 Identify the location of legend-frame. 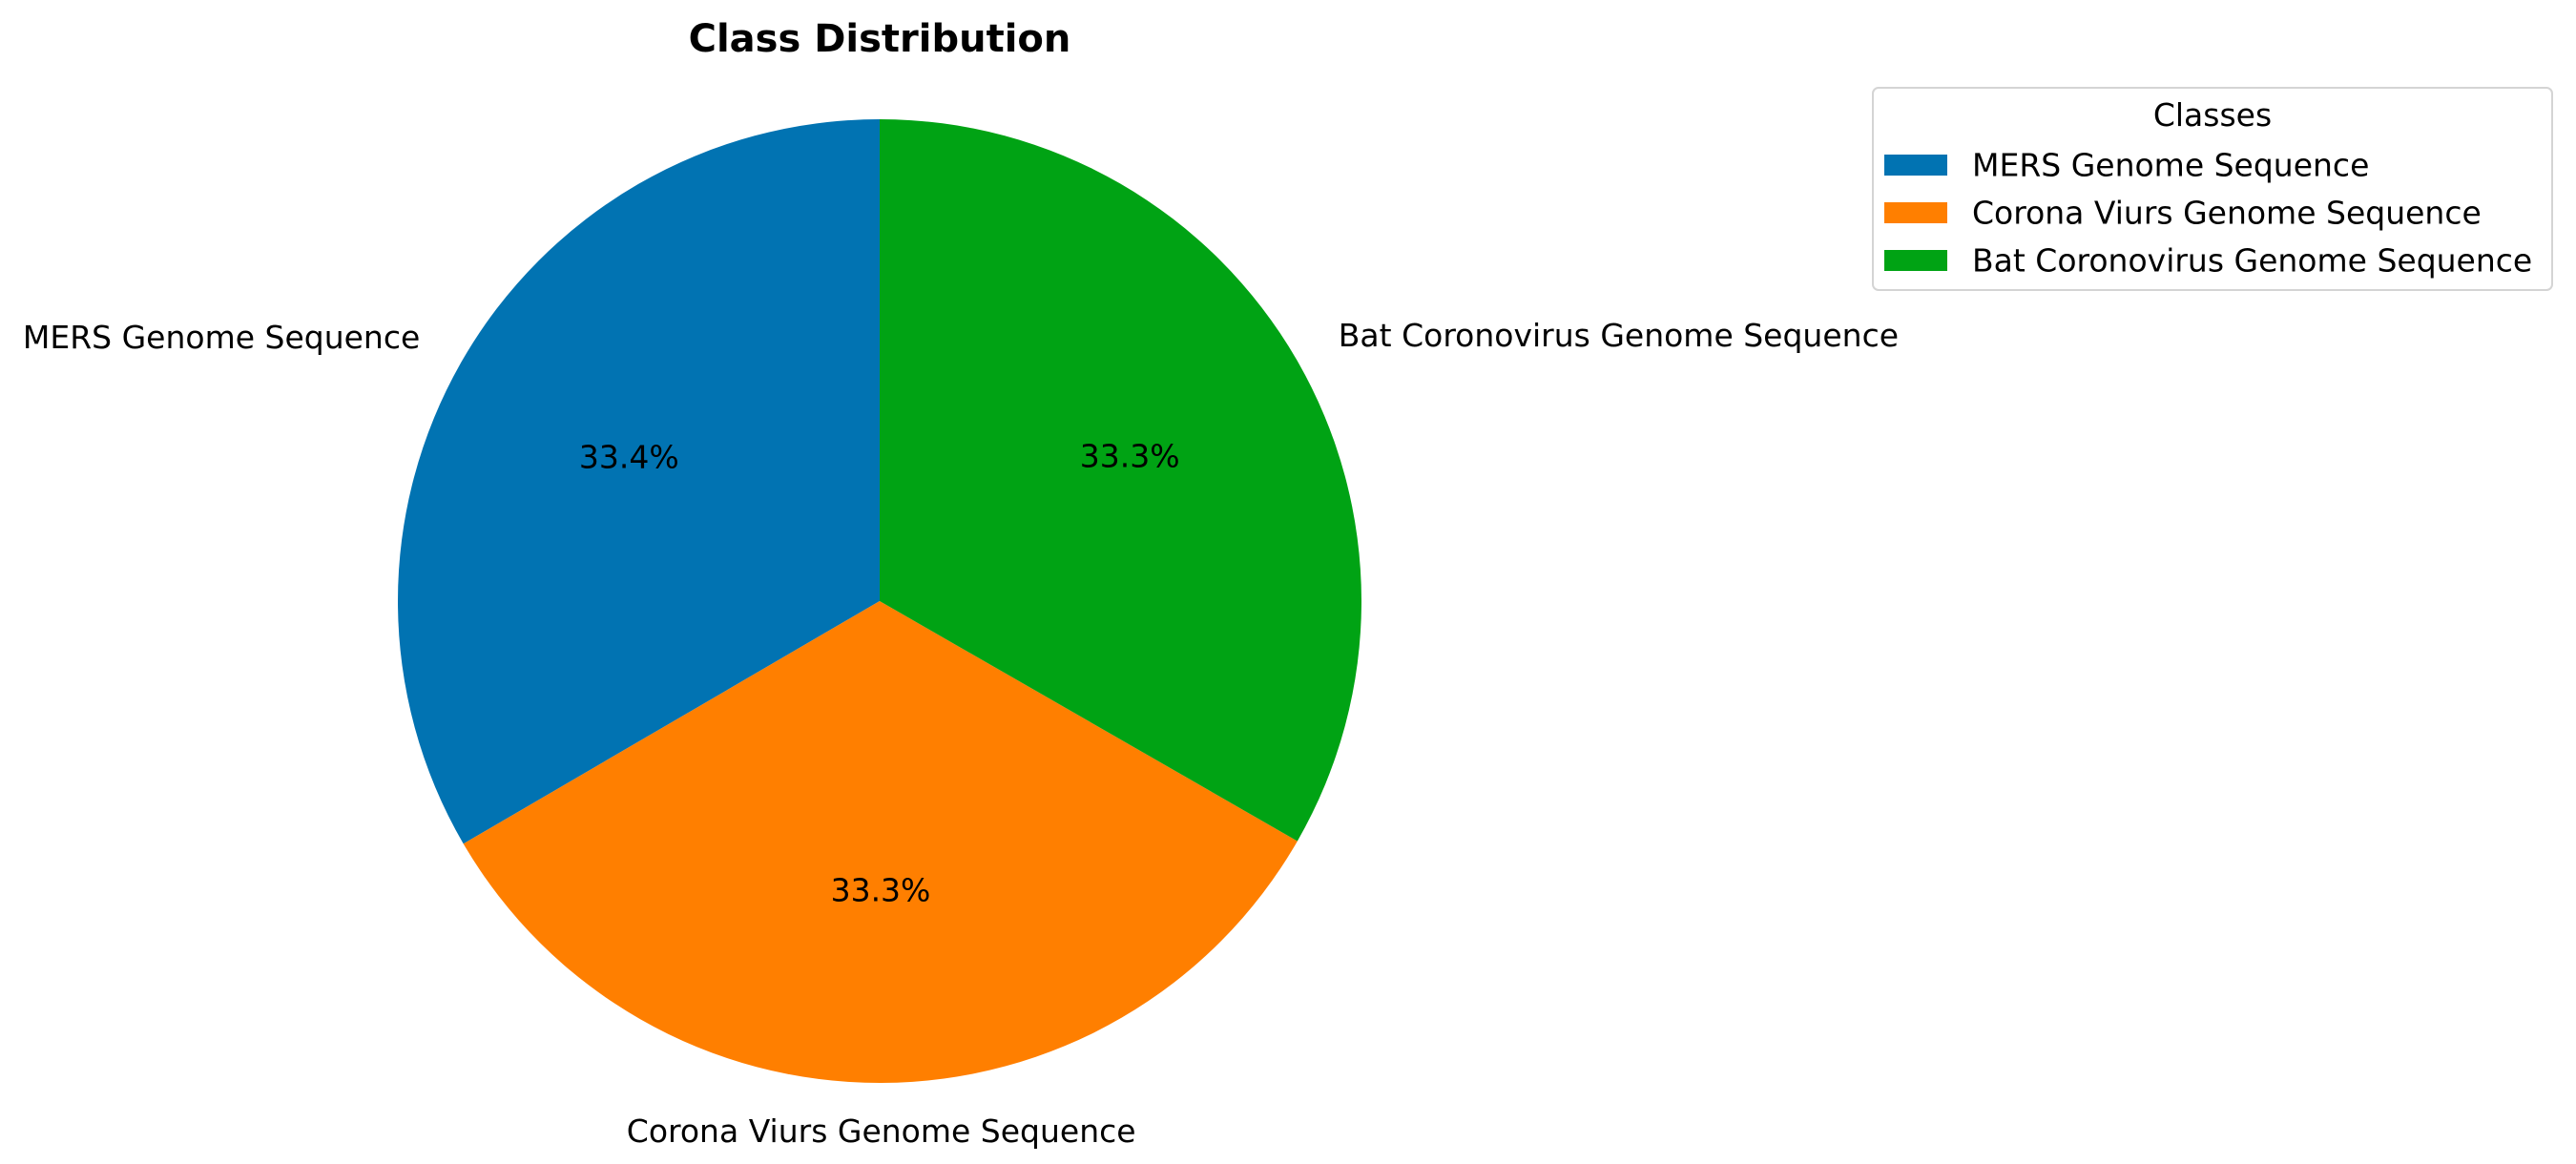
(2212, 189).